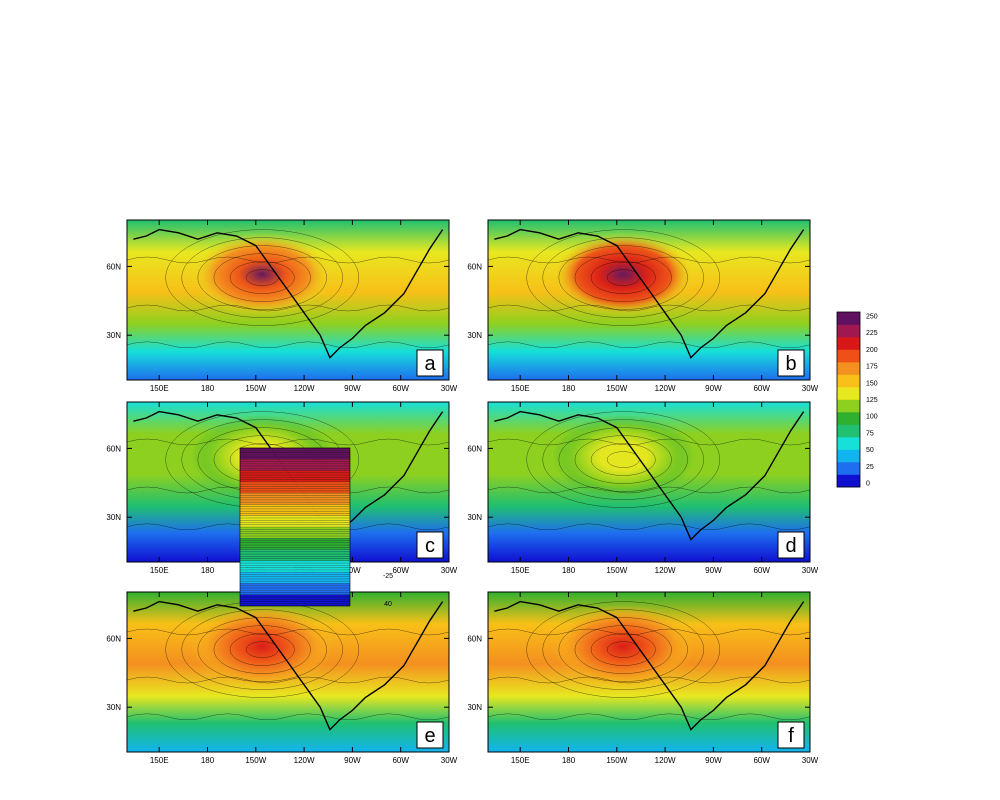 The width and height of the screenshot is (1000, 800). I want to click on panel-label: f, so click(791, 736).